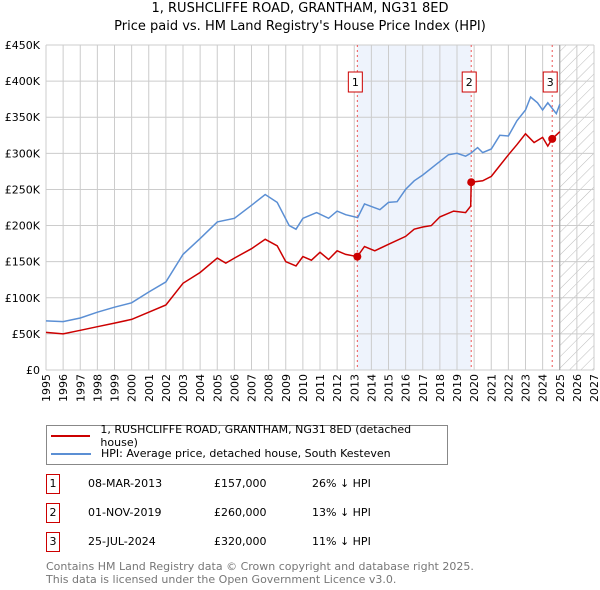  What do you see at coordinates (560, 388) in the screenshot?
I see `x-tick-label: 2025` at bounding box center [560, 388].